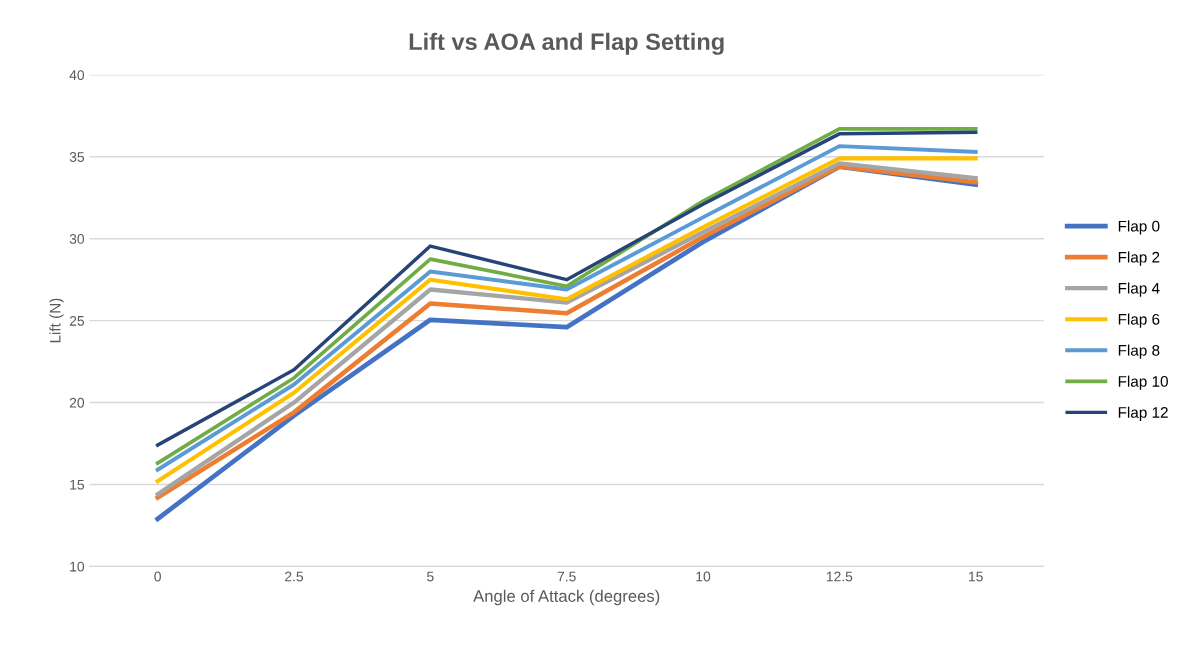  Describe the element at coordinates (566, 576) in the screenshot. I see `x-tick-label: 7.5` at that location.